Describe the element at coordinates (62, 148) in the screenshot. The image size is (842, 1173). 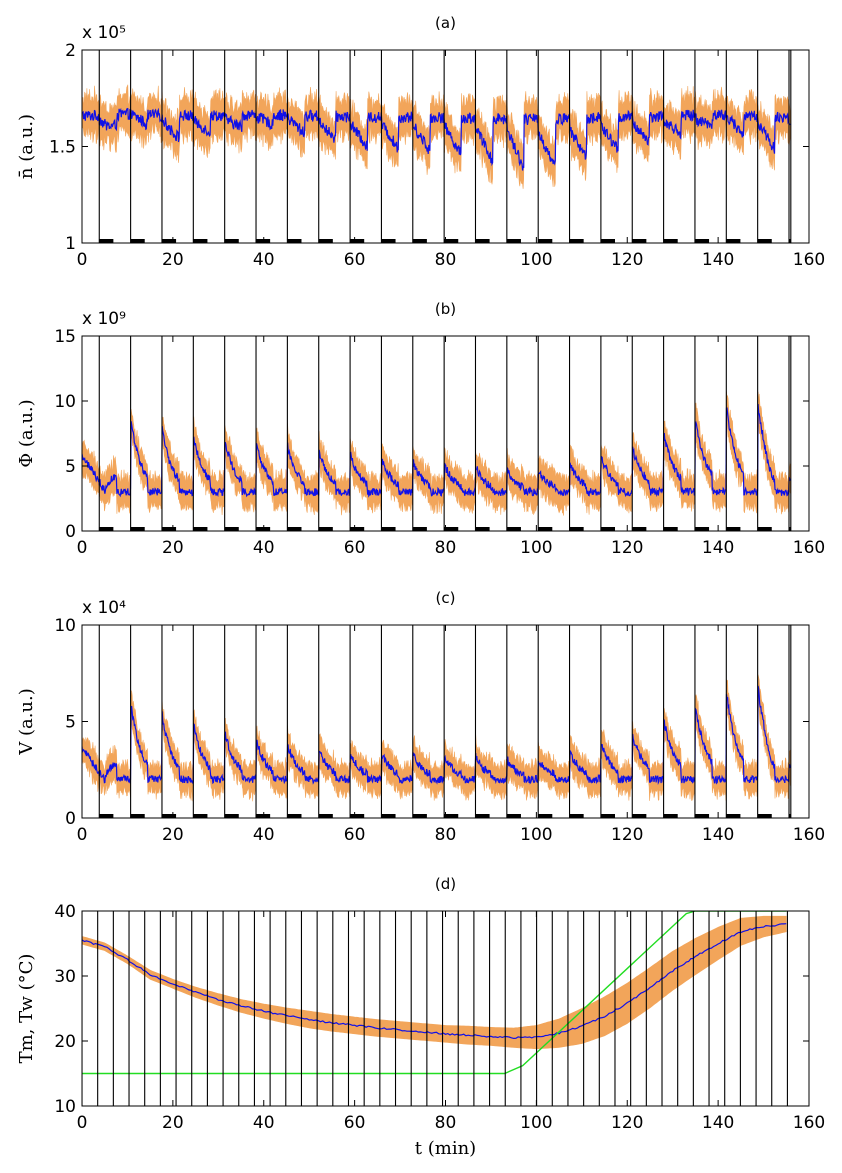
I see `y-tick-label: 1.5` at that location.